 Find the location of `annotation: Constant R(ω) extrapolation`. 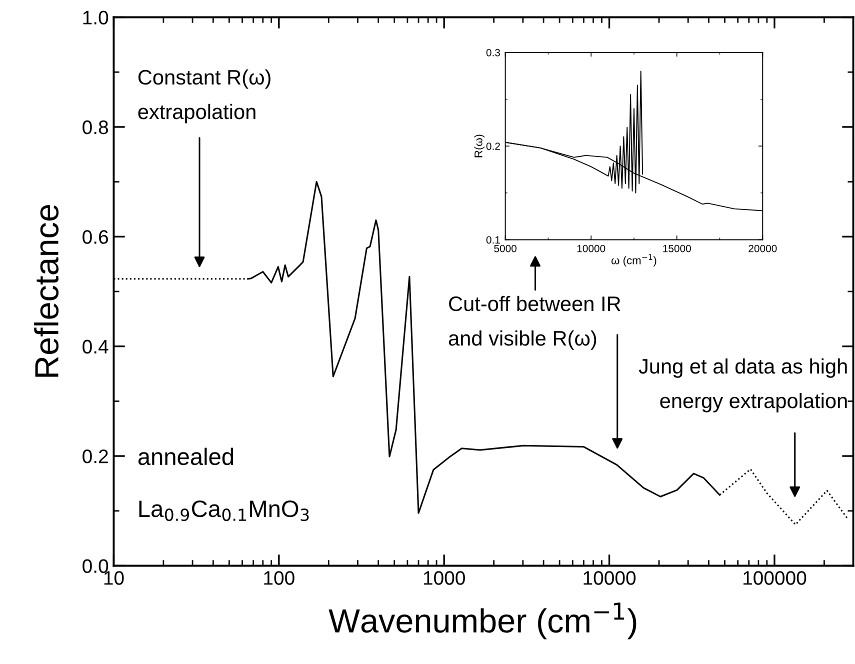

annotation: Constant R(ω) extrapolation is located at coordinates (204, 96).